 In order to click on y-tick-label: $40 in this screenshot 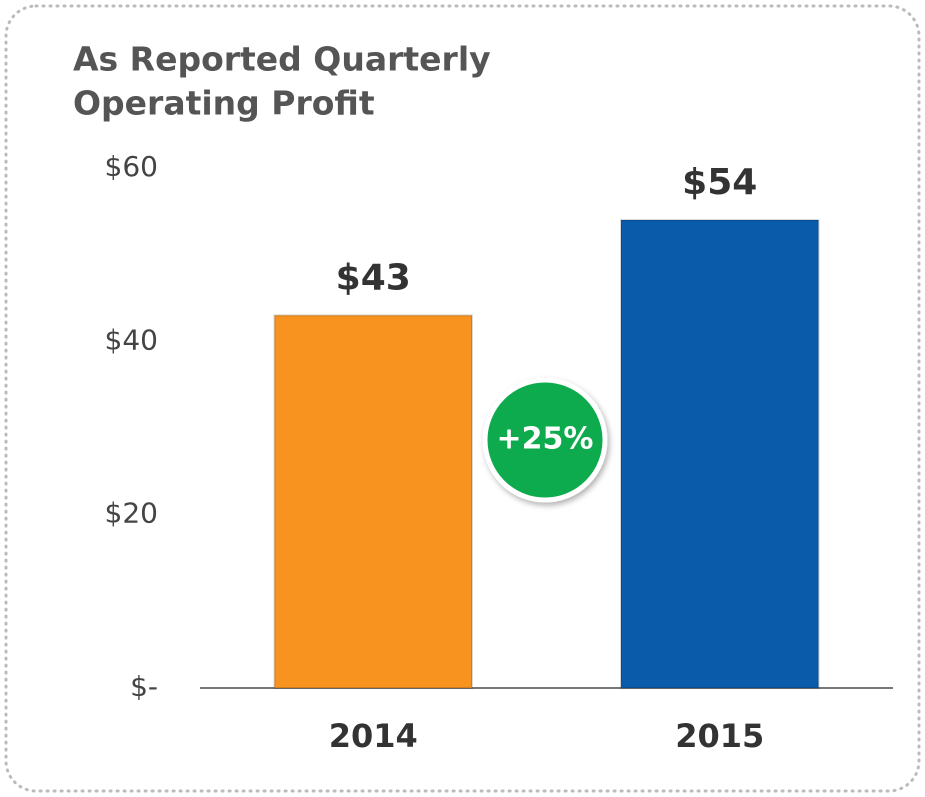, I will do `click(131, 339)`.